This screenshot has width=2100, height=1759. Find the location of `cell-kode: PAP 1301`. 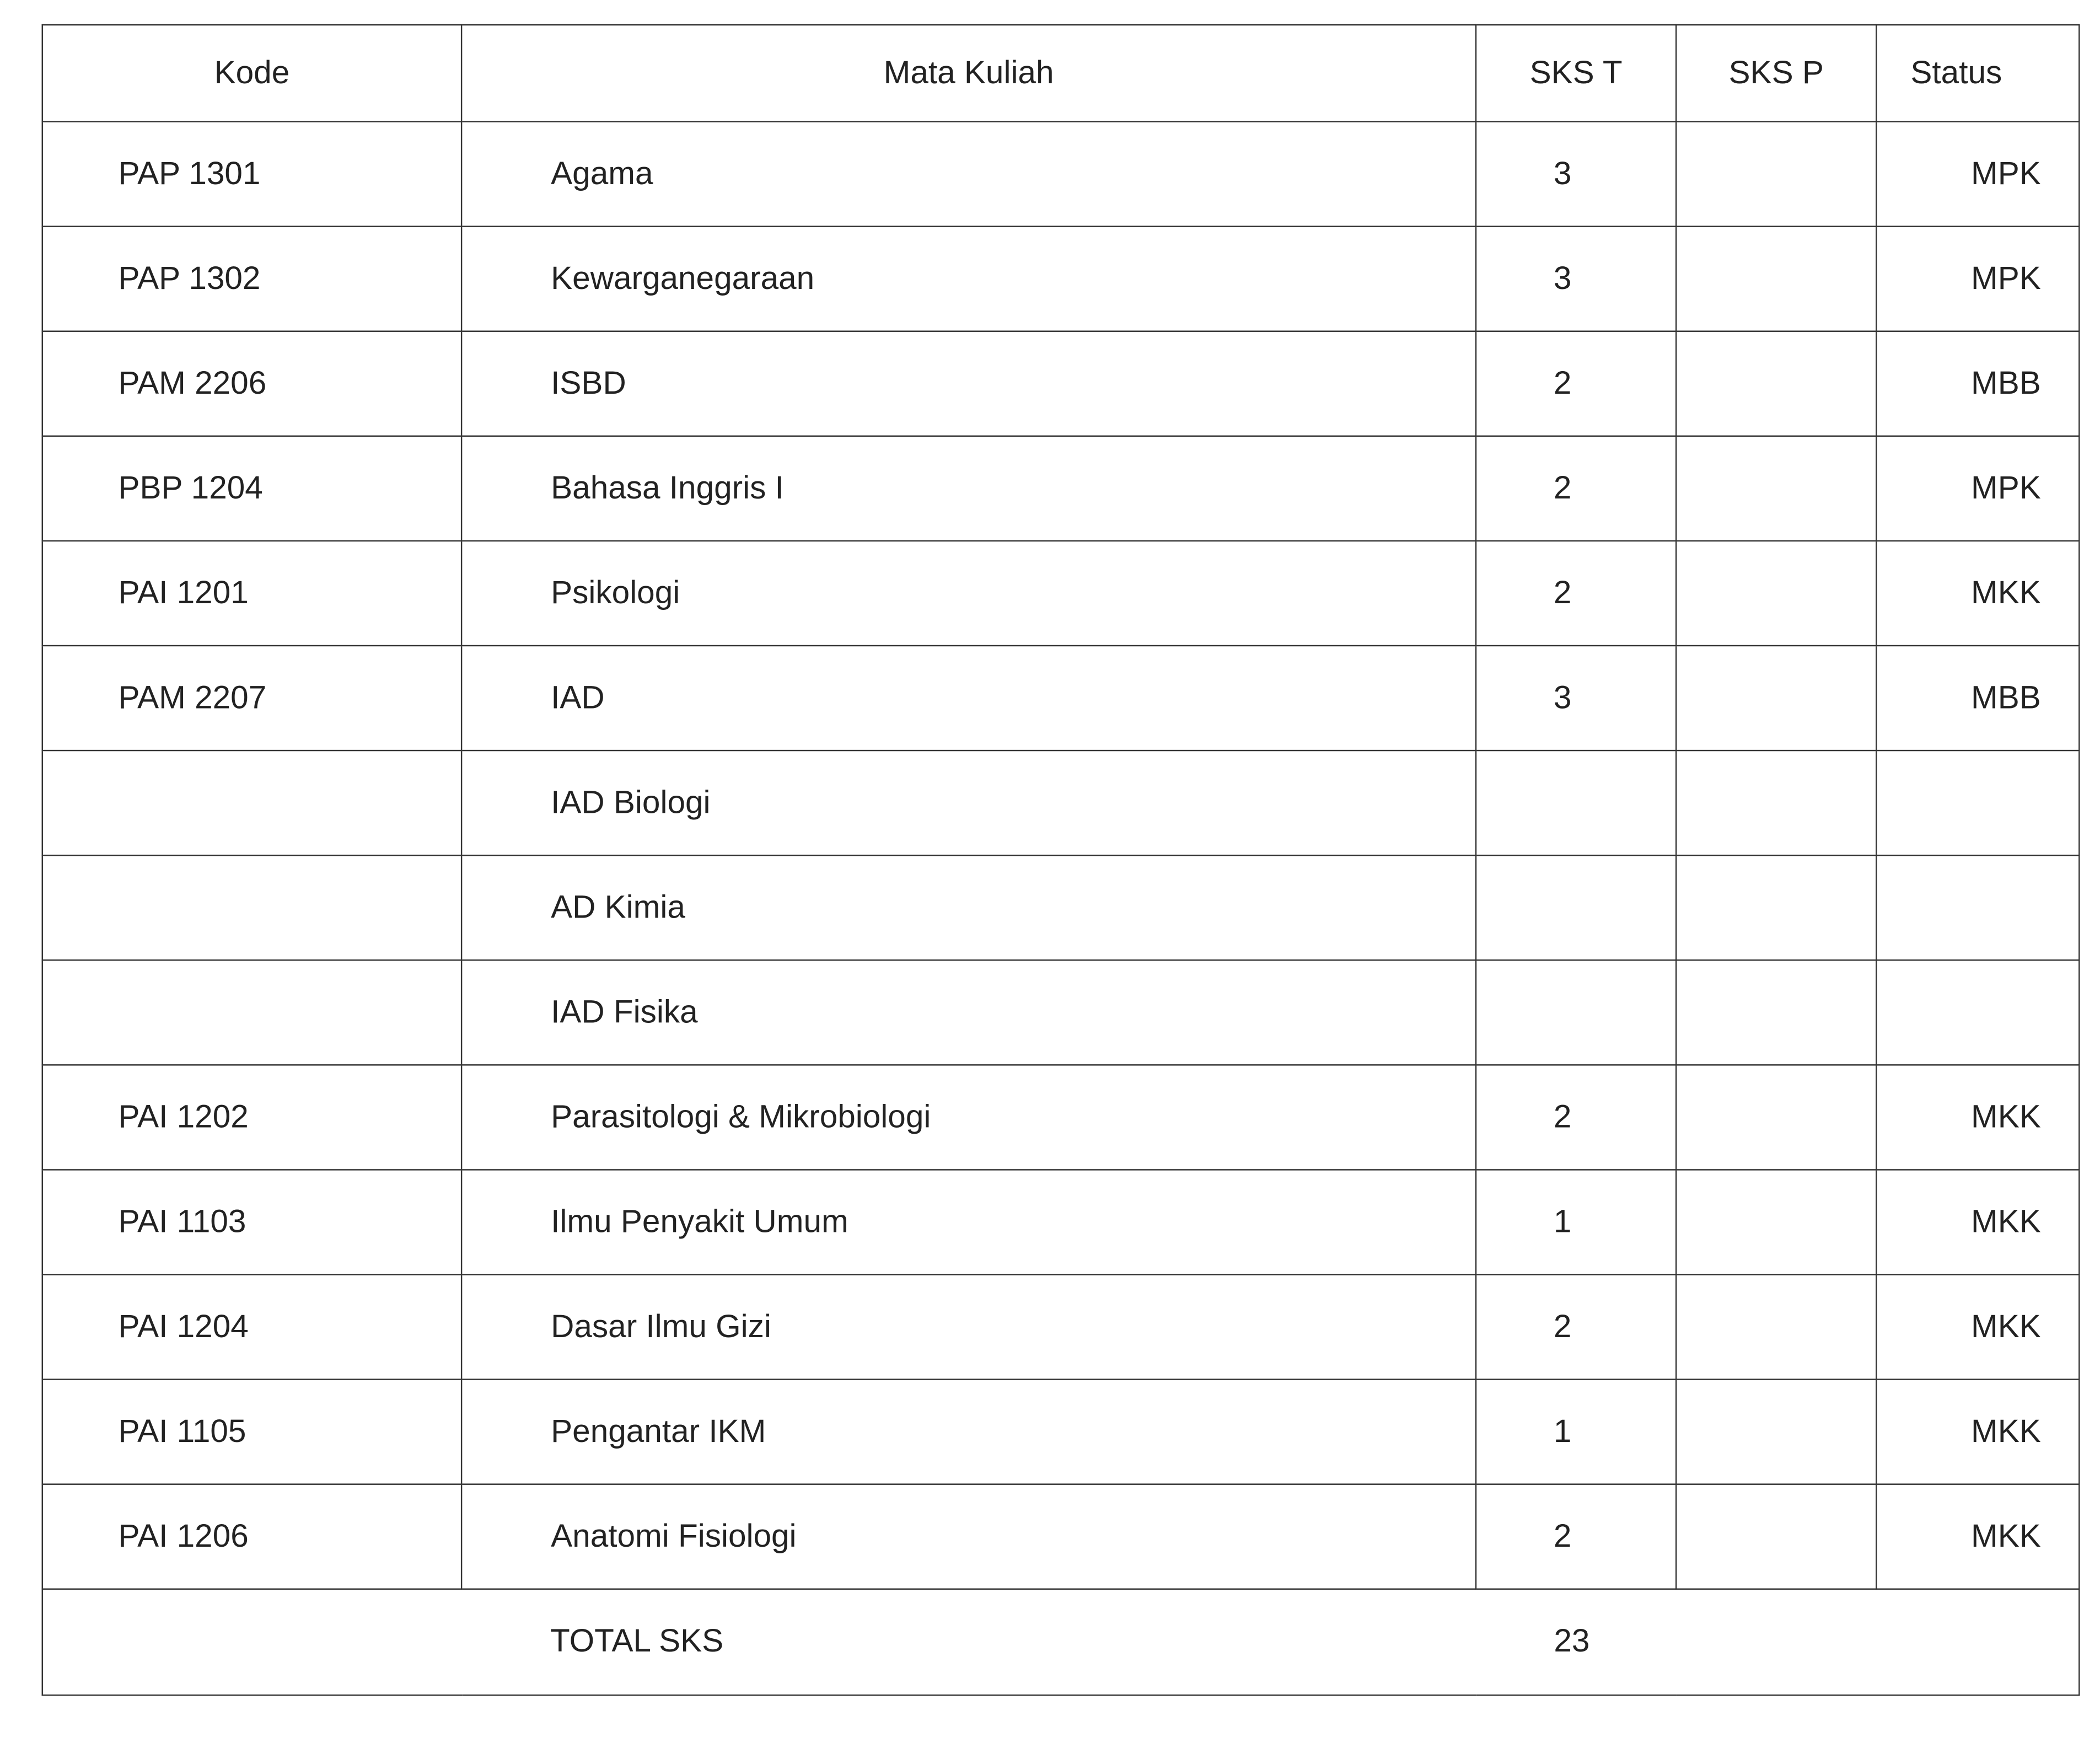

cell-kode: PAP 1301 is located at coordinates (252, 174).